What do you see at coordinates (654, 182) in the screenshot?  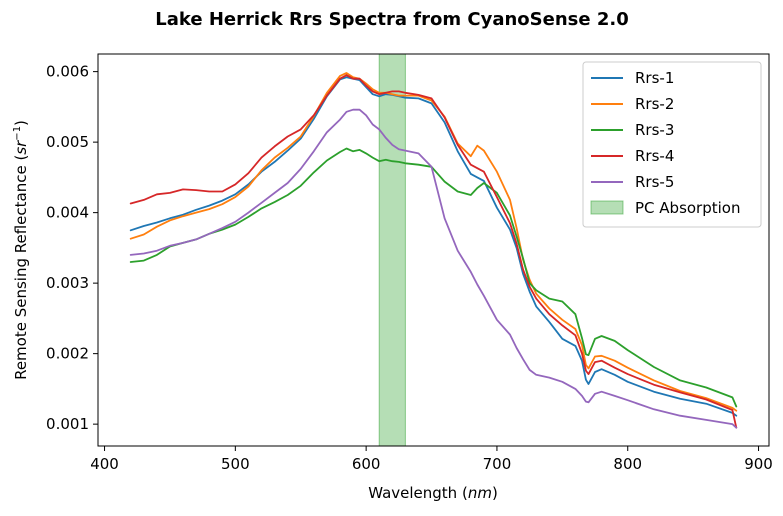 I see `legend-label-rrs-5: Rrs-5` at bounding box center [654, 182].